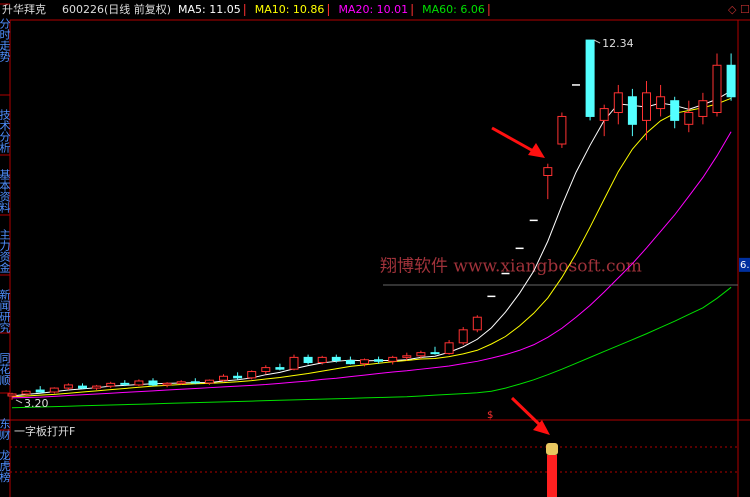 This screenshot has width=750, height=497. What do you see at coordinates (490, 415) in the screenshot?
I see `signal-icon: $` at bounding box center [490, 415].